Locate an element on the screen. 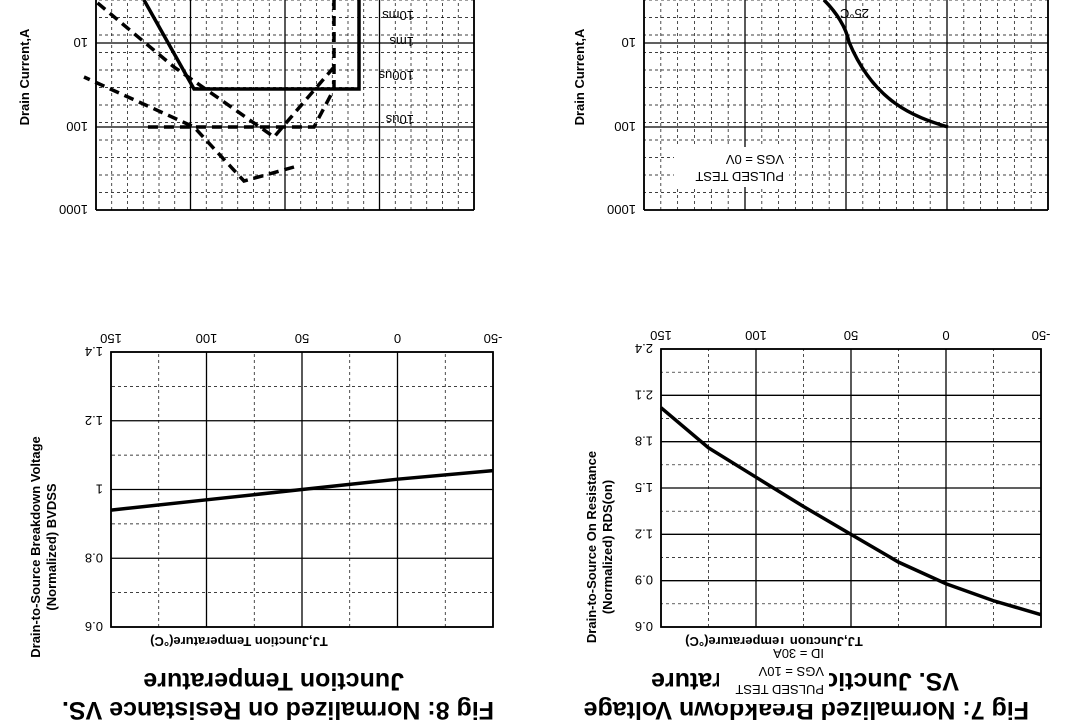  y-tick-label: 1 is located at coordinates (99, 489).